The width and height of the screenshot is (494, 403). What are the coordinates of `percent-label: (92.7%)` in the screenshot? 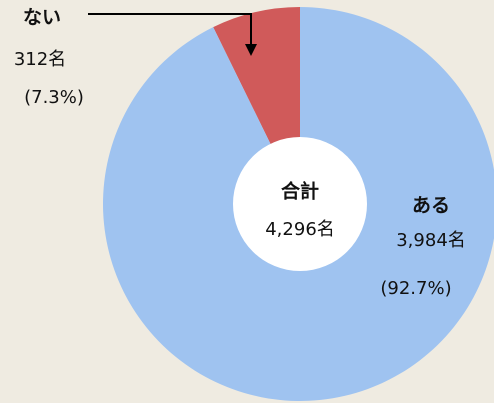 It's located at (415, 288).